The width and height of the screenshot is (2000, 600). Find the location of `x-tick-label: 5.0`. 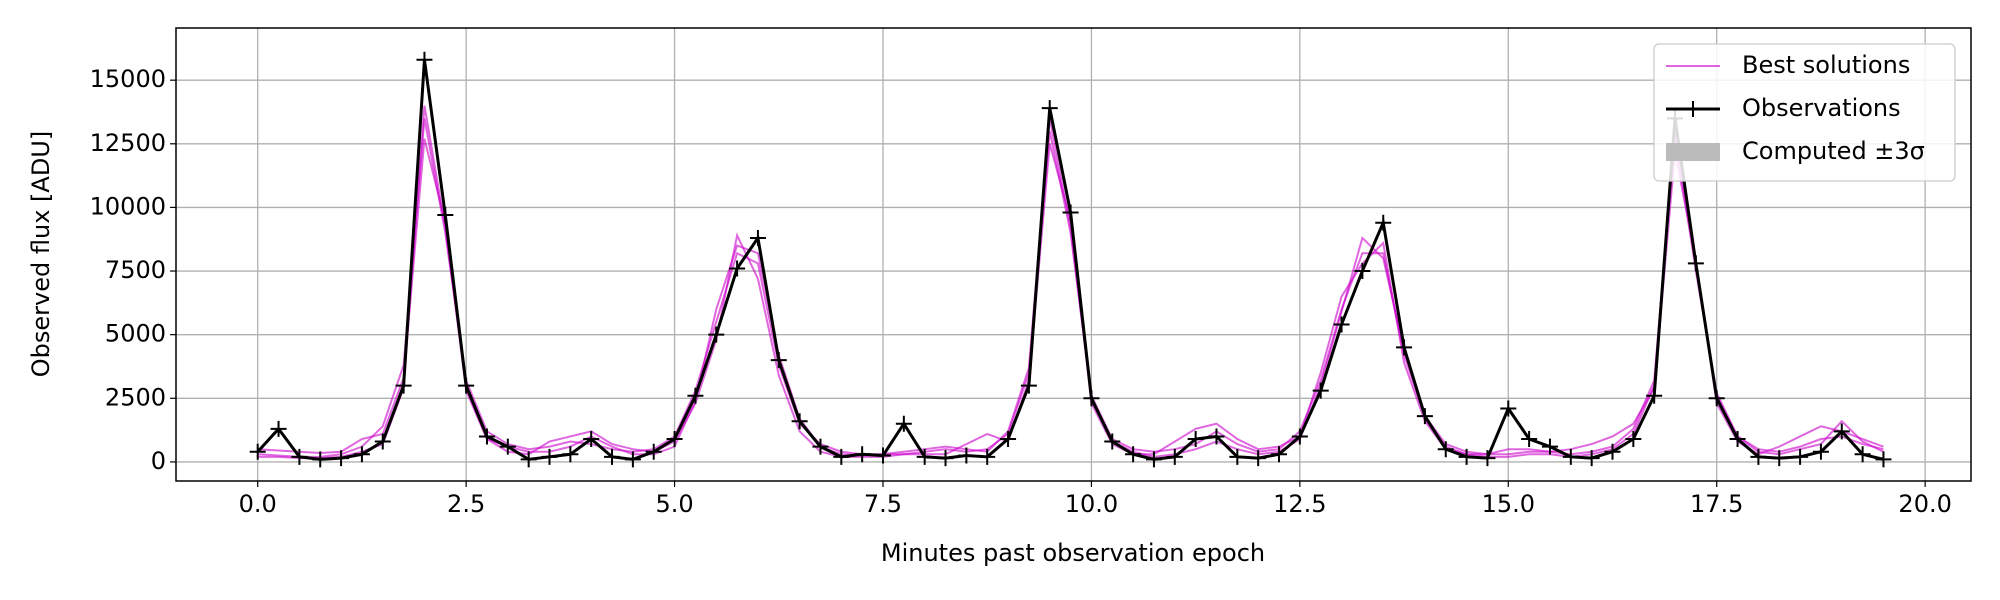

x-tick-label: 5.0 is located at coordinates (674, 504).